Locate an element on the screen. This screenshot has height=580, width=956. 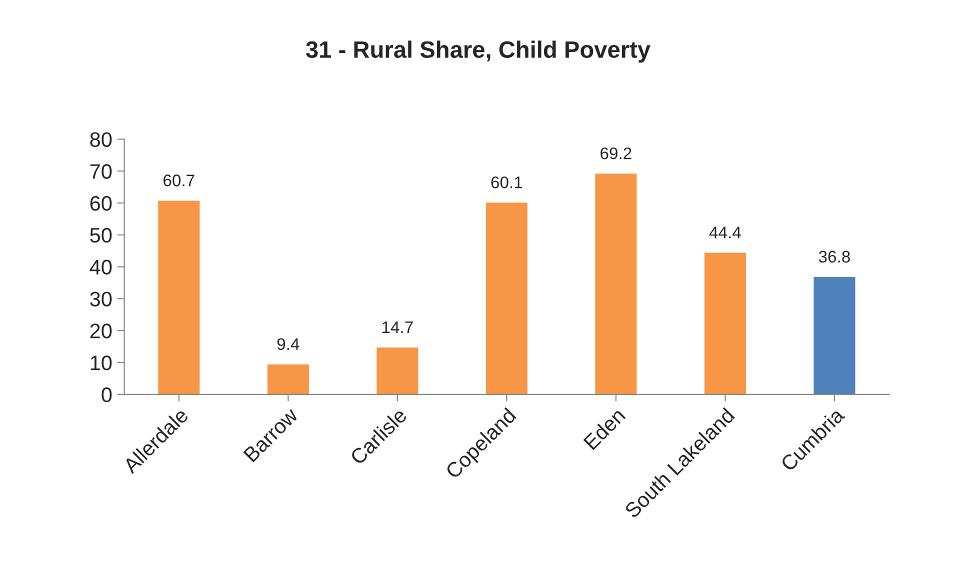
y-tick-label: 20 is located at coordinates (101, 331).